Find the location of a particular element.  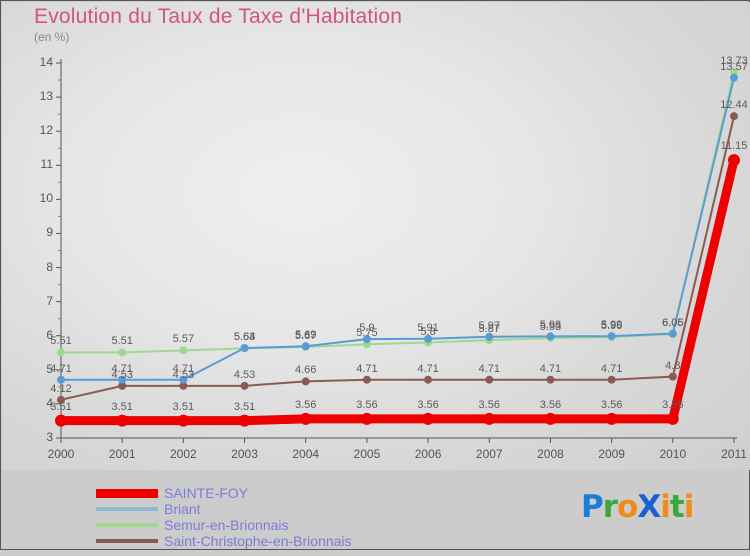

data-point-label: 6.06 is located at coordinates (673, 322).